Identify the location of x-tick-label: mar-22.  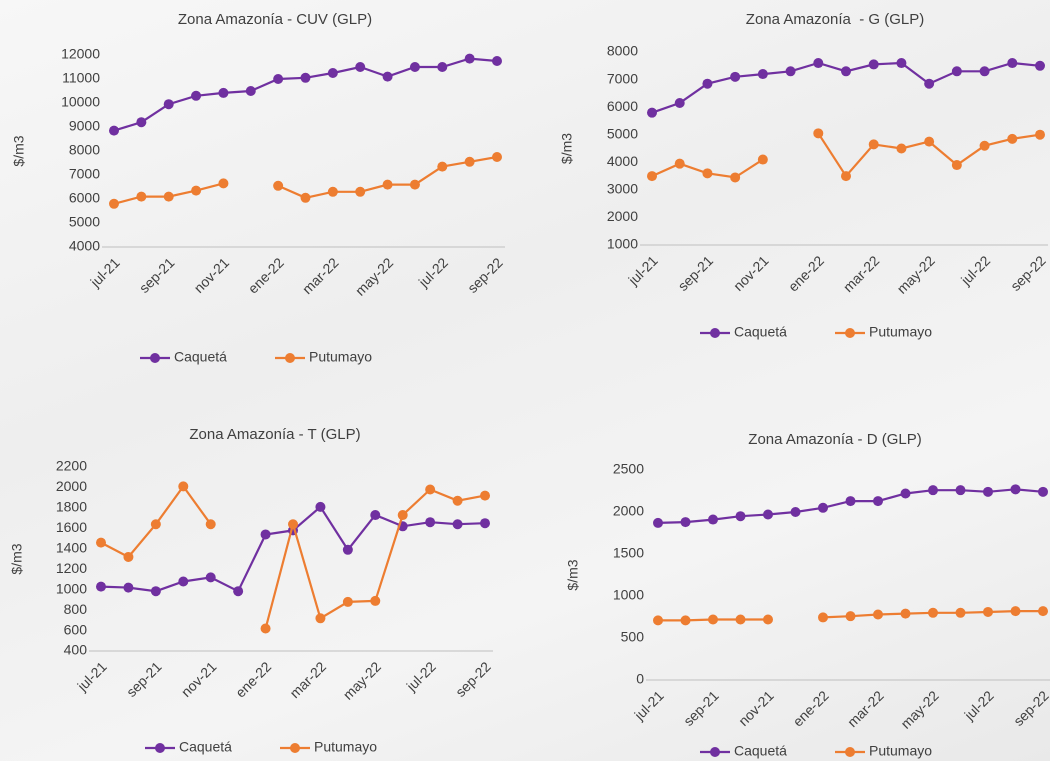
(865, 708).